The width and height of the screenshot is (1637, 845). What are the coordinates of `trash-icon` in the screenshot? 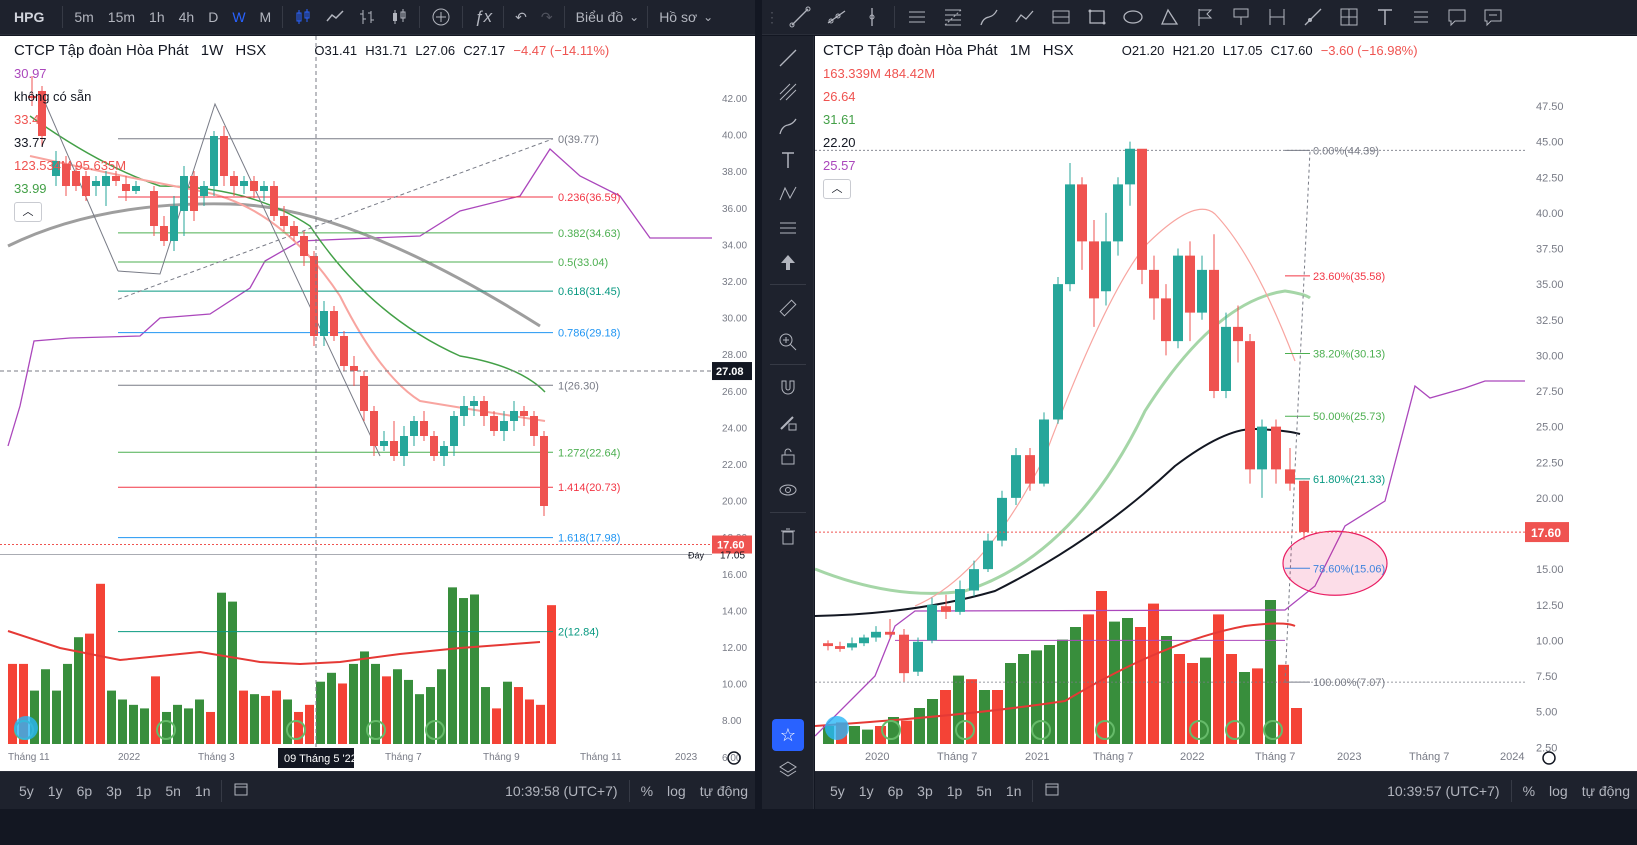 It's located at (788, 536).